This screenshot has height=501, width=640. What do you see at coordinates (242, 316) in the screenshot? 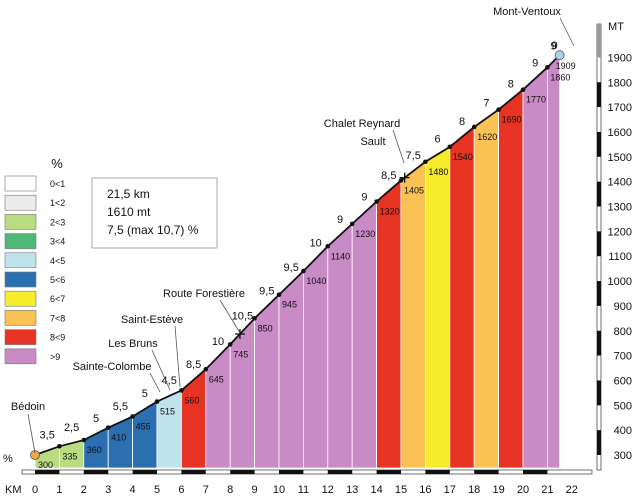
I see `gradient-label: 10,5` at bounding box center [242, 316].